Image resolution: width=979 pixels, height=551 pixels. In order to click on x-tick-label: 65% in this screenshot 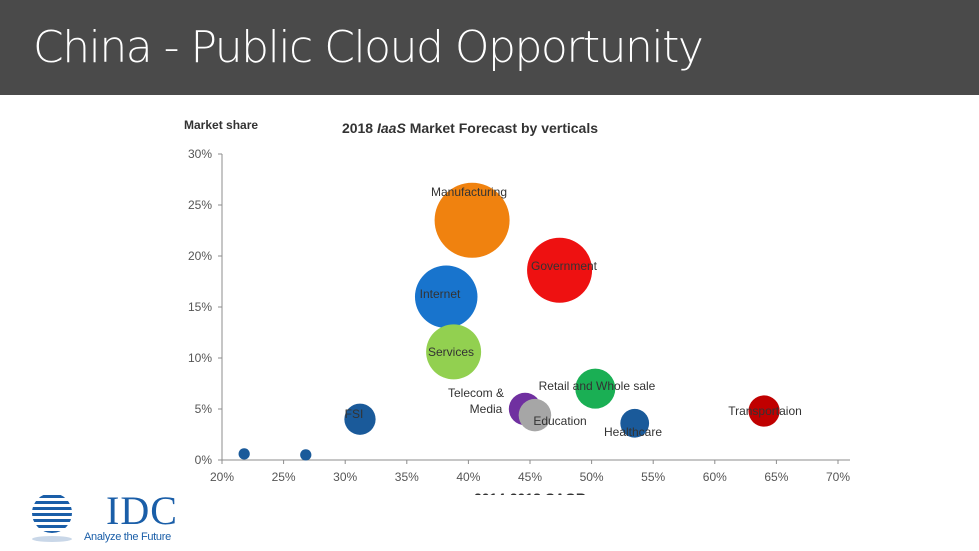, I will do `click(776, 477)`.